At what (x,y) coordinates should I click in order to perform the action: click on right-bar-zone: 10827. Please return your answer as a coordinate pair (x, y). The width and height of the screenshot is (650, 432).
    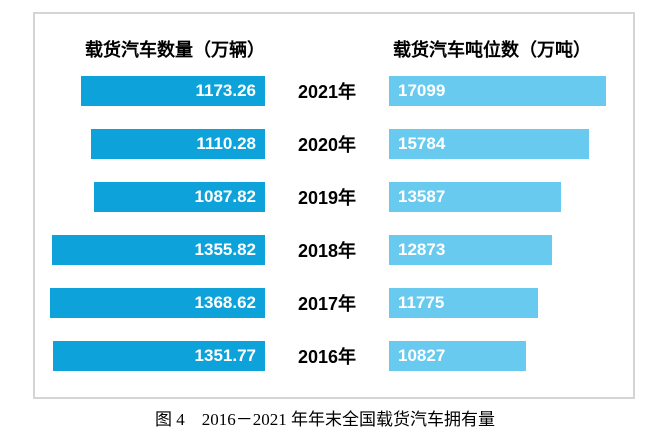
    Looking at the image, I should click on (511, 355).